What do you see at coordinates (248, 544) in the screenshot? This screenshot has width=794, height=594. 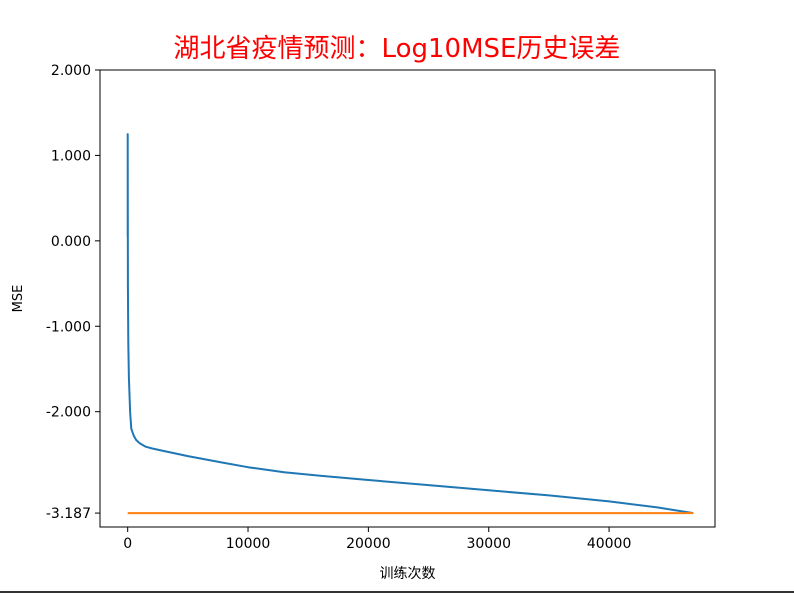 I see `x-tick-label: 10000` at bounding box center [248, 544].